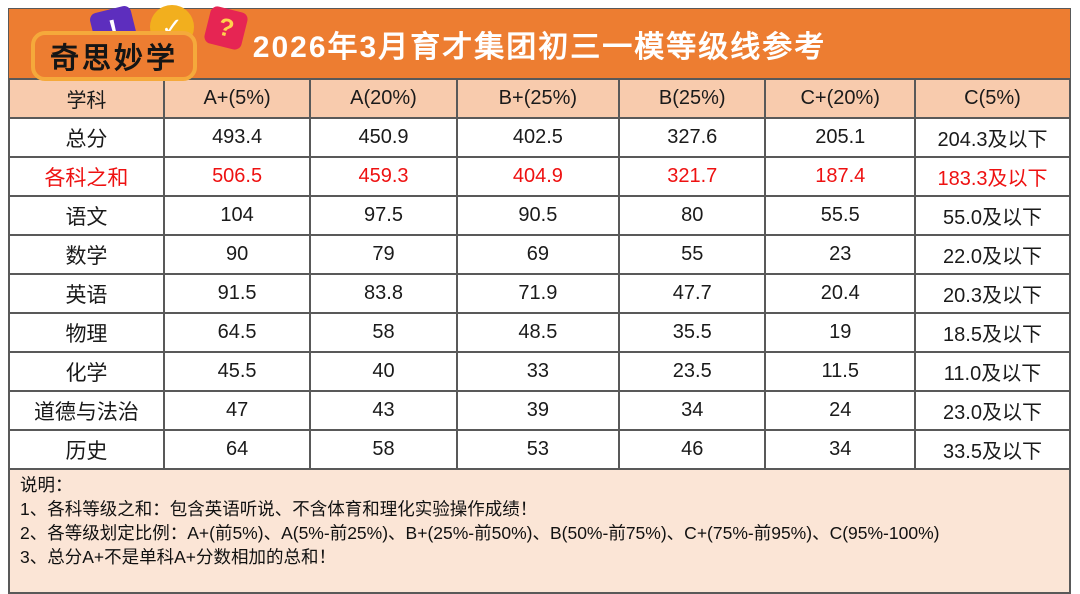 Image resolution: width=1080 pixels, height=594 pixels. Describe the element at coordinates (237, 215) in the screenshot. I see `score-cell: 104` at that location.